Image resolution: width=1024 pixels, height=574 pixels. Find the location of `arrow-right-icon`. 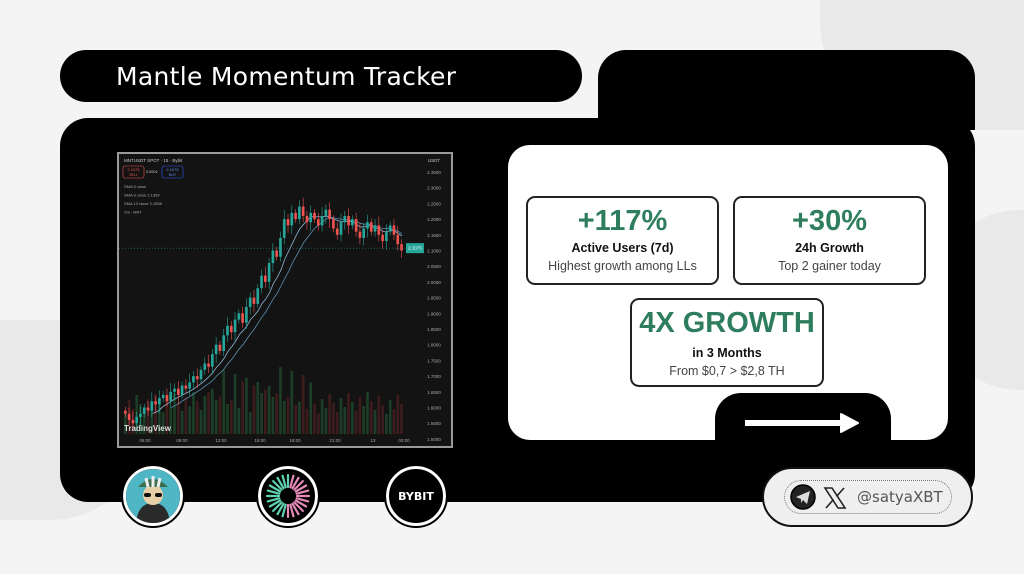

arrow-right-icon is located at coordinates (802, 423).